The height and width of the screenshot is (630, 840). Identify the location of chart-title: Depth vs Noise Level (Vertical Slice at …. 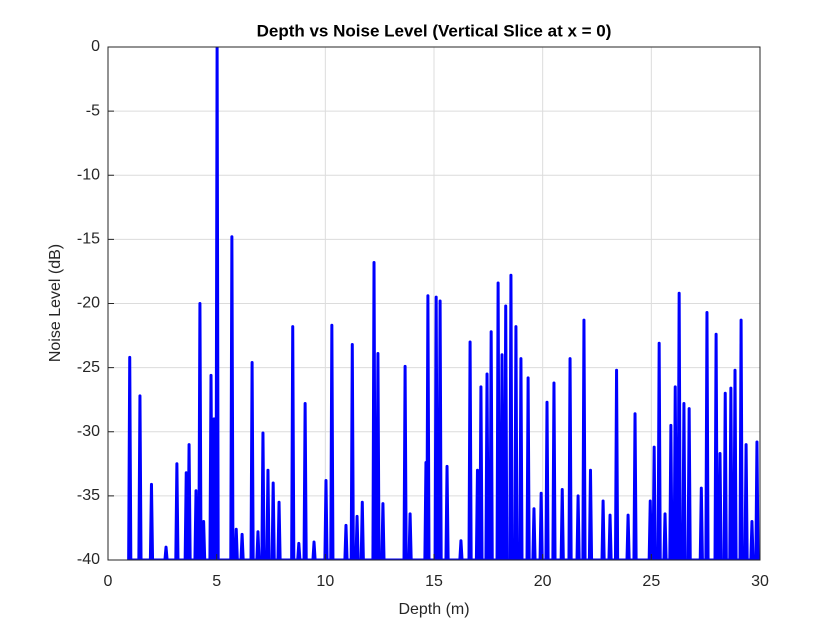
(434, 30).